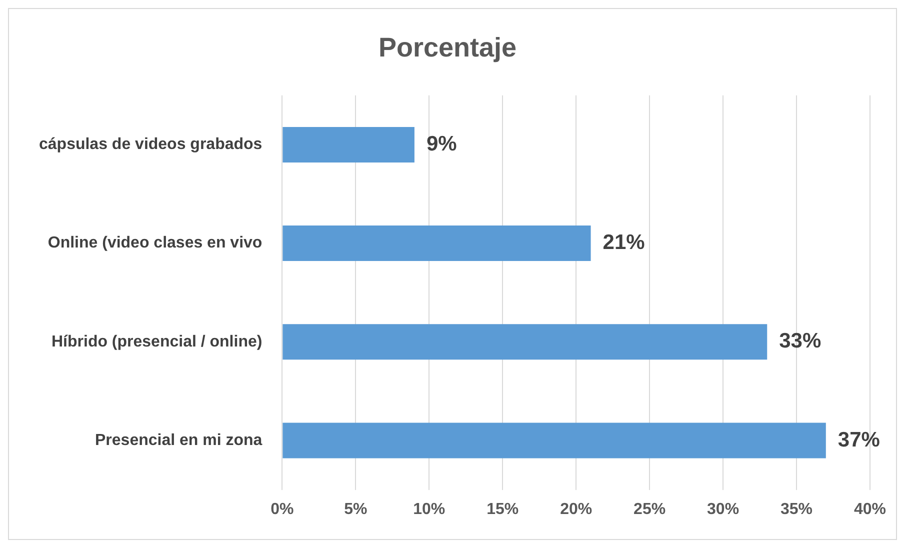  Describe the element at coordinates (870, 509) in the screenshot. I see `x-tick-label: 40%` at that location.